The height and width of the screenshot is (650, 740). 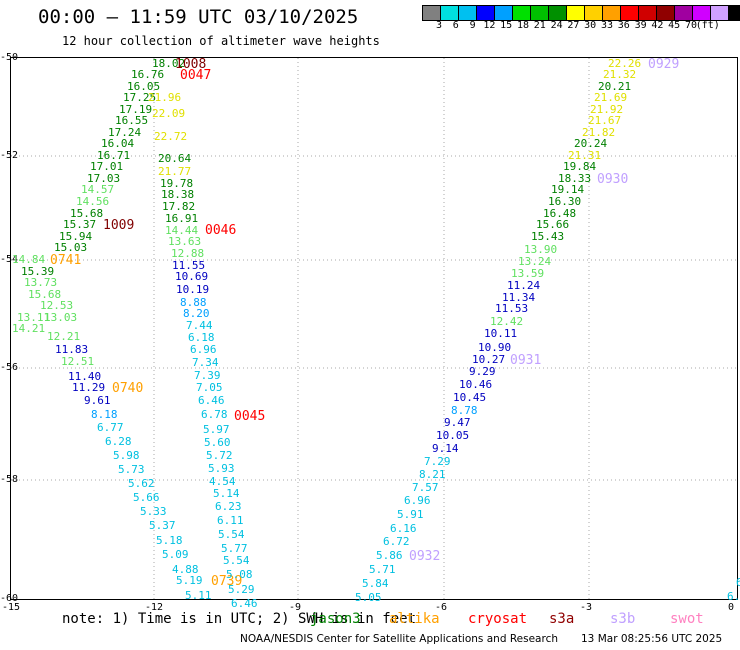 I want to click on wave-height-value: 19.84, so click(x=580, y=166).